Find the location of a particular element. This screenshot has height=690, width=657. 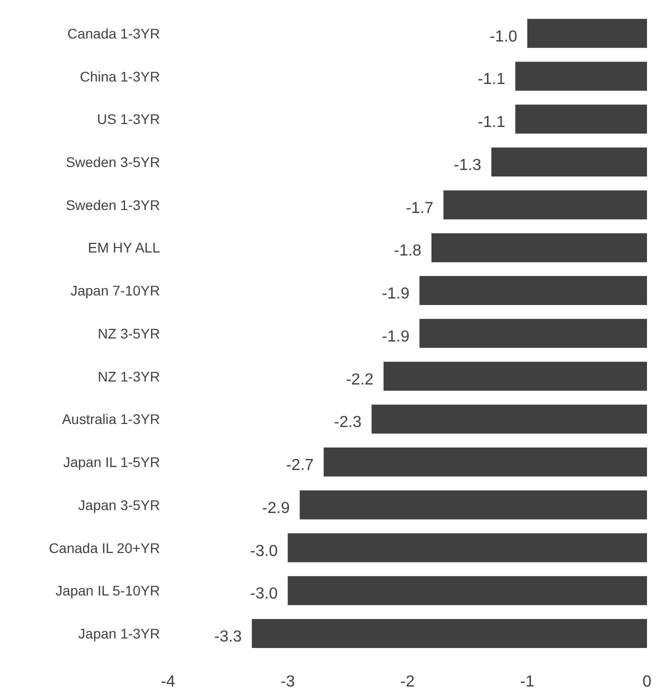

y-tick-label: Japan IL 1-5YR is located at coordinates (111, 462).